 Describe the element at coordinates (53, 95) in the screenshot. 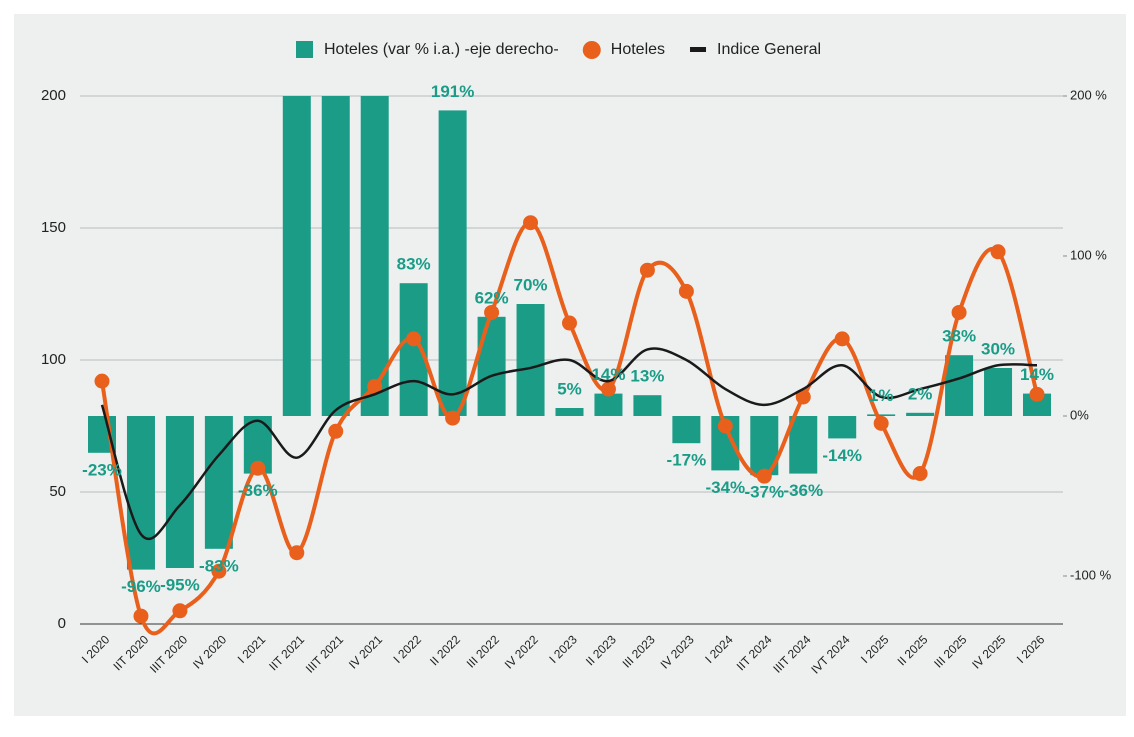

I see `y-tick-label: 200` at that location.